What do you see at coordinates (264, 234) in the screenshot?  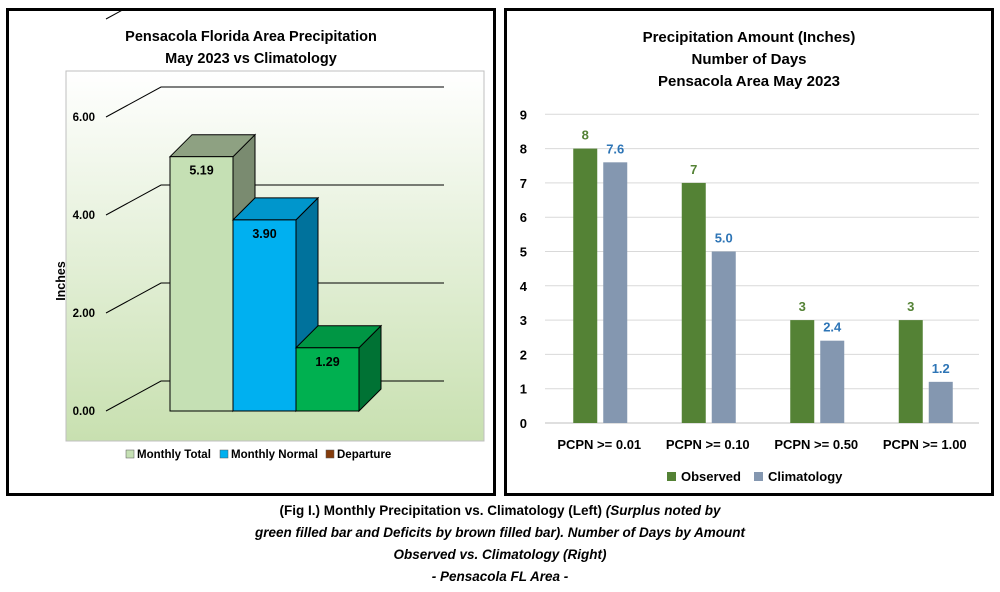 I see `bar-value-label: 3.90` at bounding box center [264, 234].